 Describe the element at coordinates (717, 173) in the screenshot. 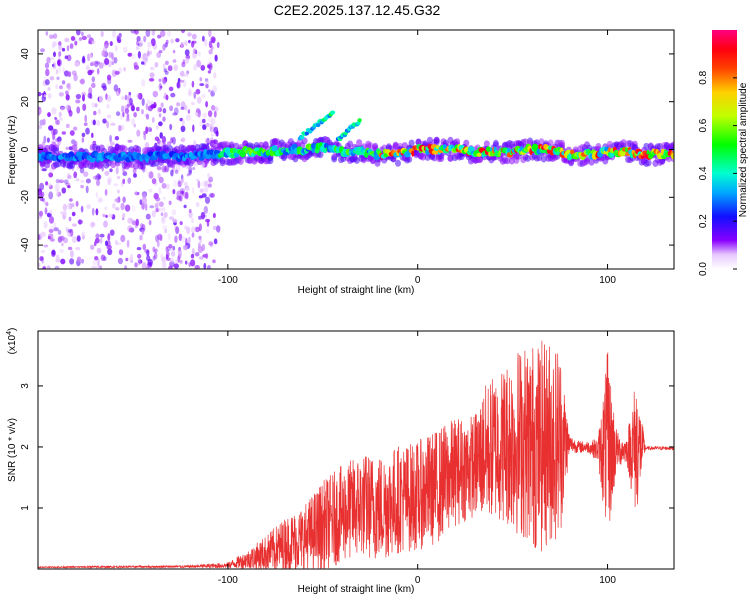

I see `colorbar-ticks: 0.0 0.2 0.4 0.6 0.8` at that location.